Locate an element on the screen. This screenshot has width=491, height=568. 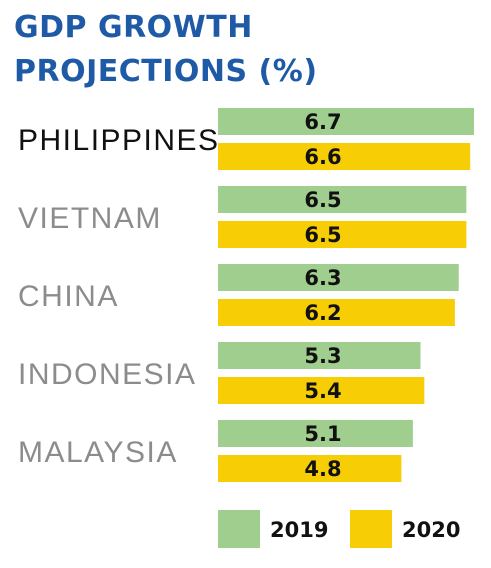
bar-china-2020 is located at coordinates (336, 312).